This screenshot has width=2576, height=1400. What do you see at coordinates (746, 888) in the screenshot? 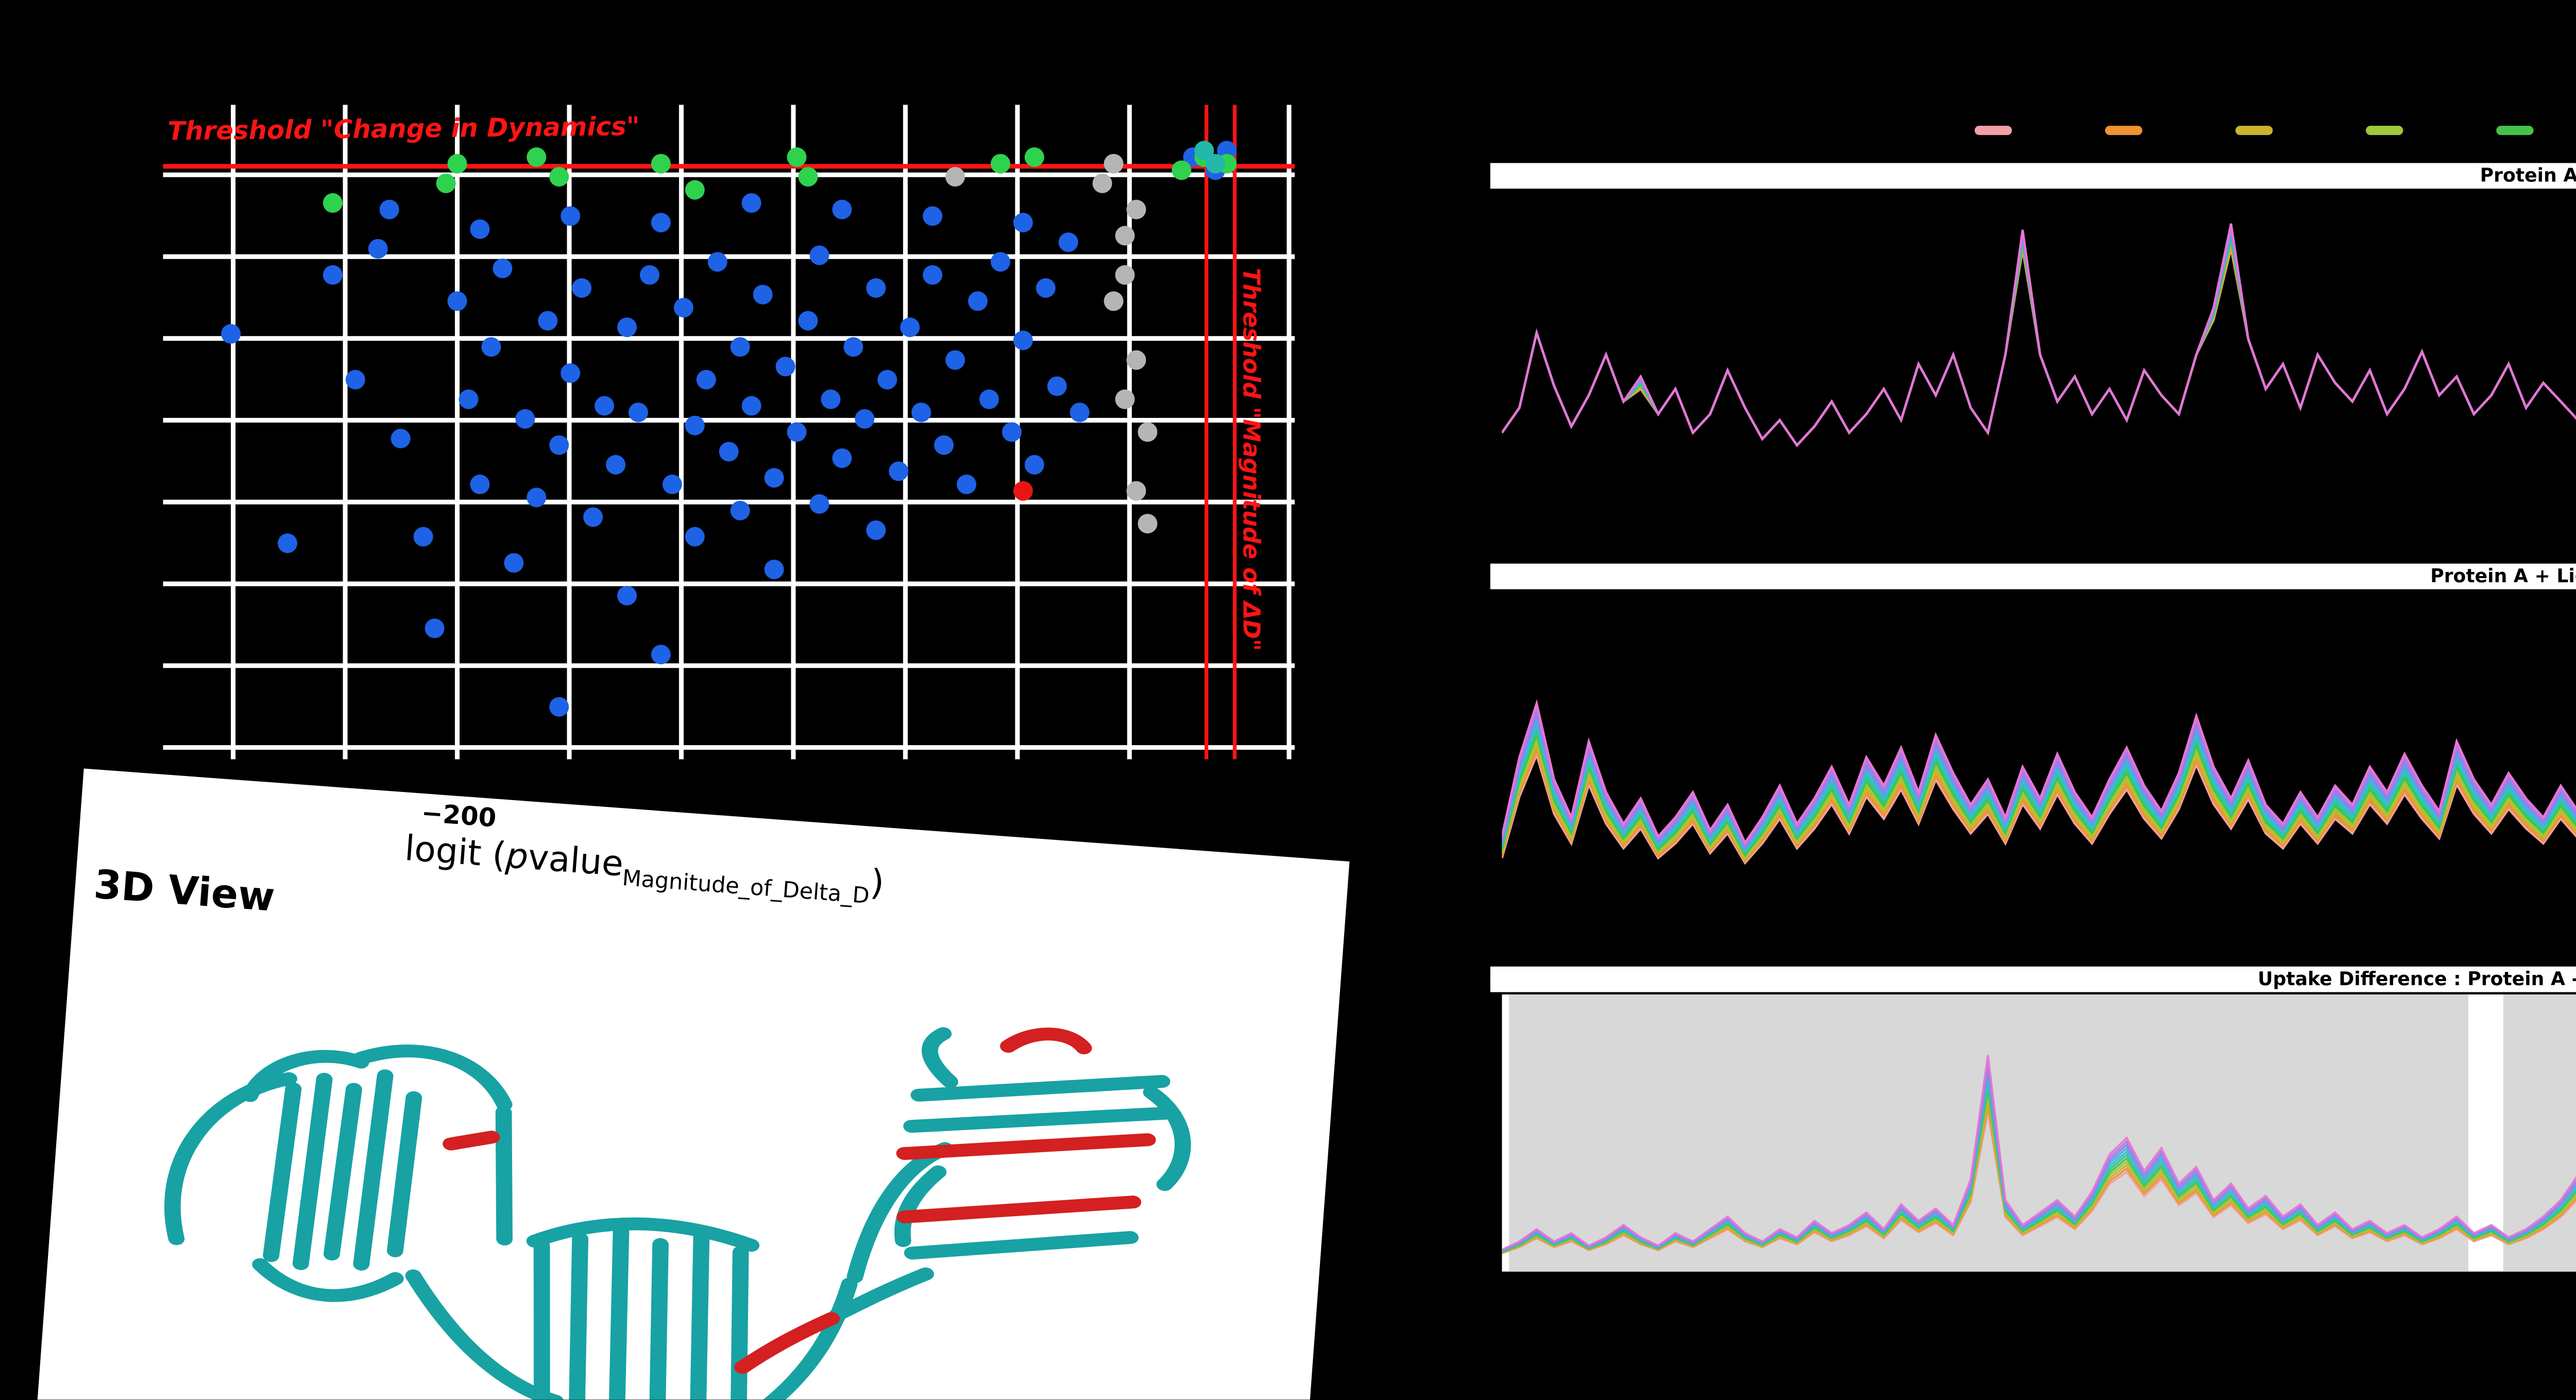
I see `x-axis-label-subscript: Magnitude_of_Delta_D` at bounding box center [746, 888].